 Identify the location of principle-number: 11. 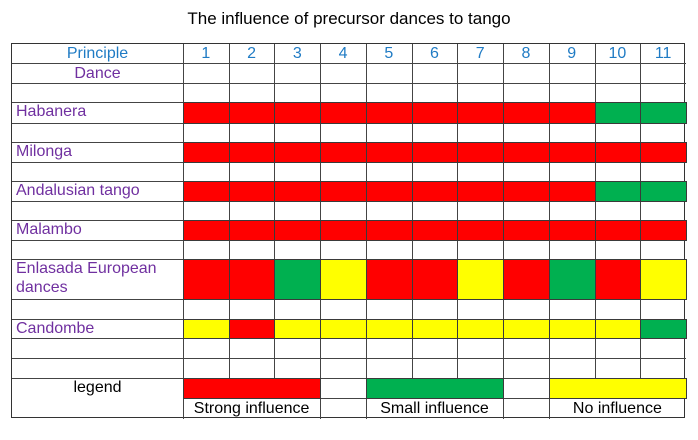
(663, 53).